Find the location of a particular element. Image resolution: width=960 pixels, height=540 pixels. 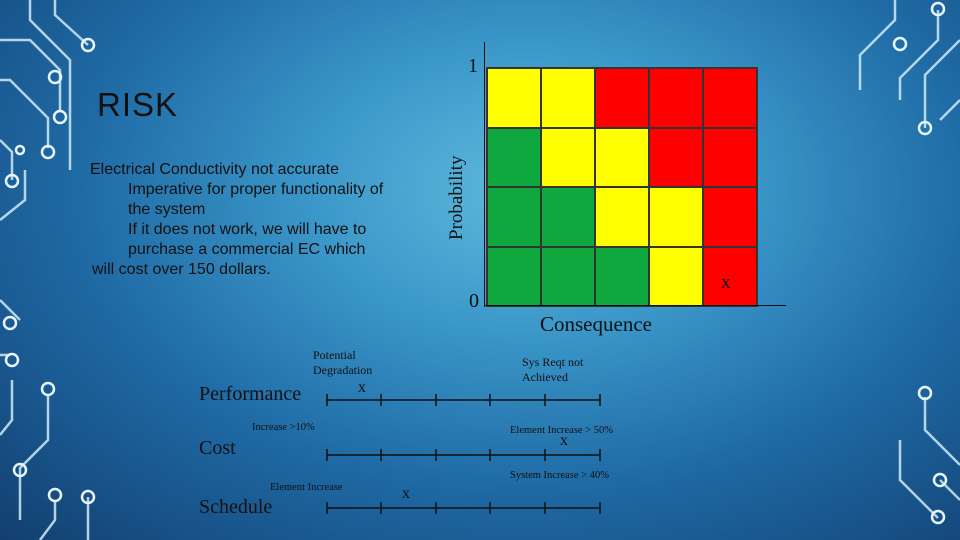

x-axis-line is located at coordinates (635, 305).